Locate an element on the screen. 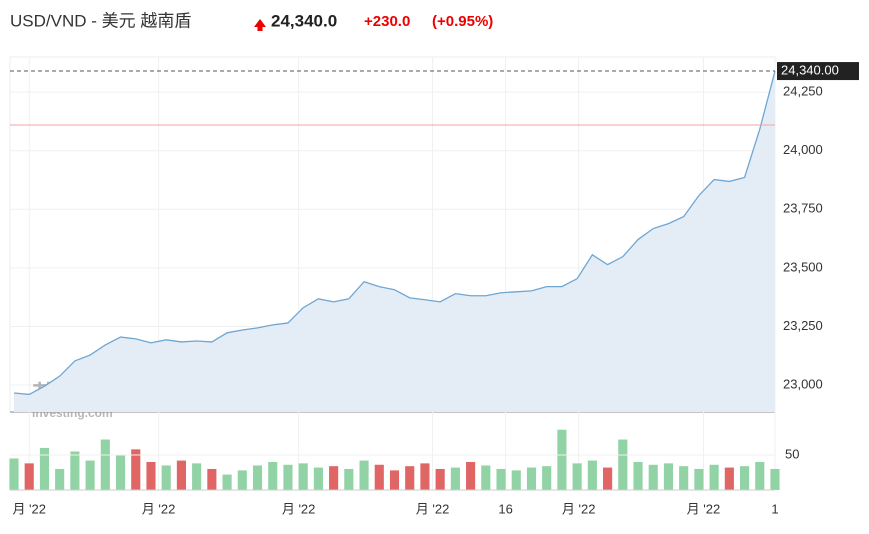 This screenshot has width=869, height=534. y-tick-label: 24,250 is located at coordinates (803, 91).